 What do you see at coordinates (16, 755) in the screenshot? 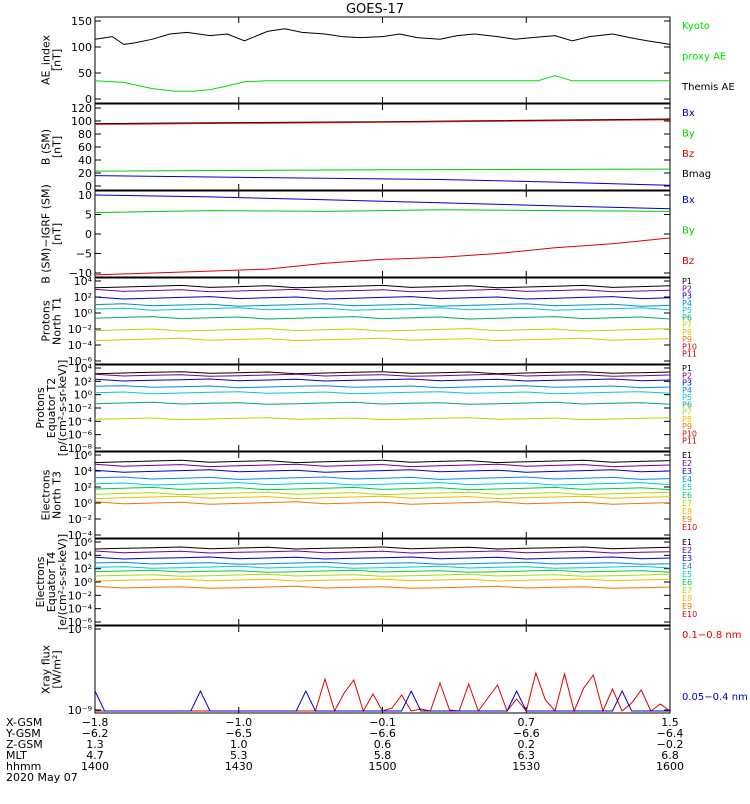
I see `x-axis-row-label: MLT` at bounding box center [16, 755].